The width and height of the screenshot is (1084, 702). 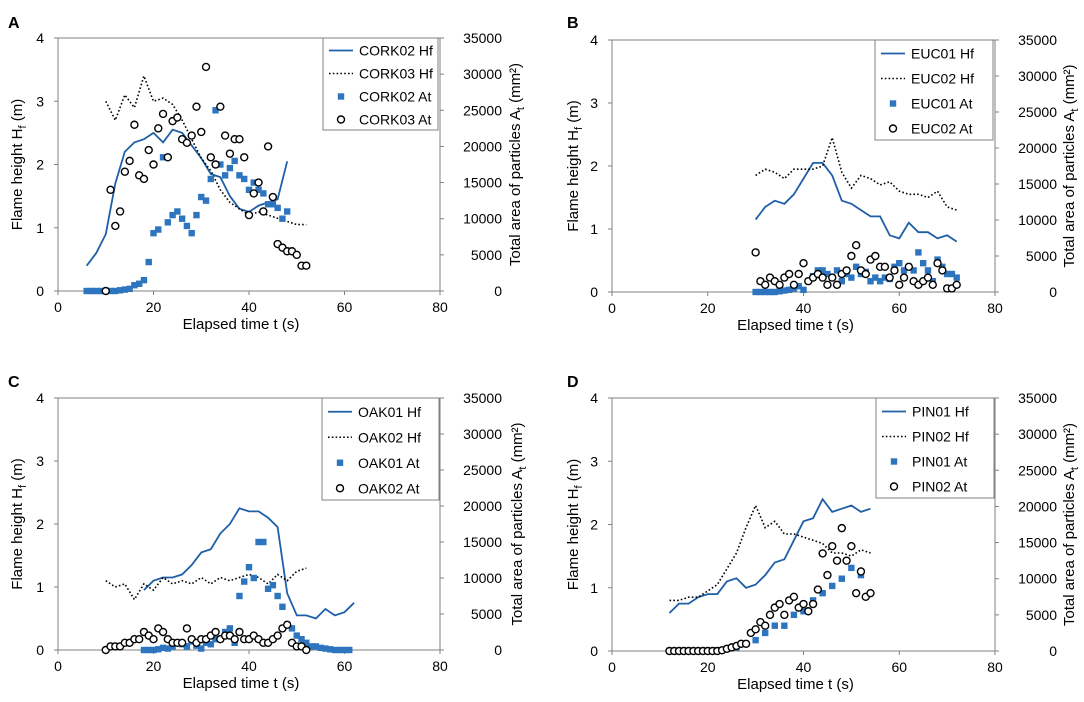 I want to click on legend-label: EUC01 At, so click(x=942, y=104).